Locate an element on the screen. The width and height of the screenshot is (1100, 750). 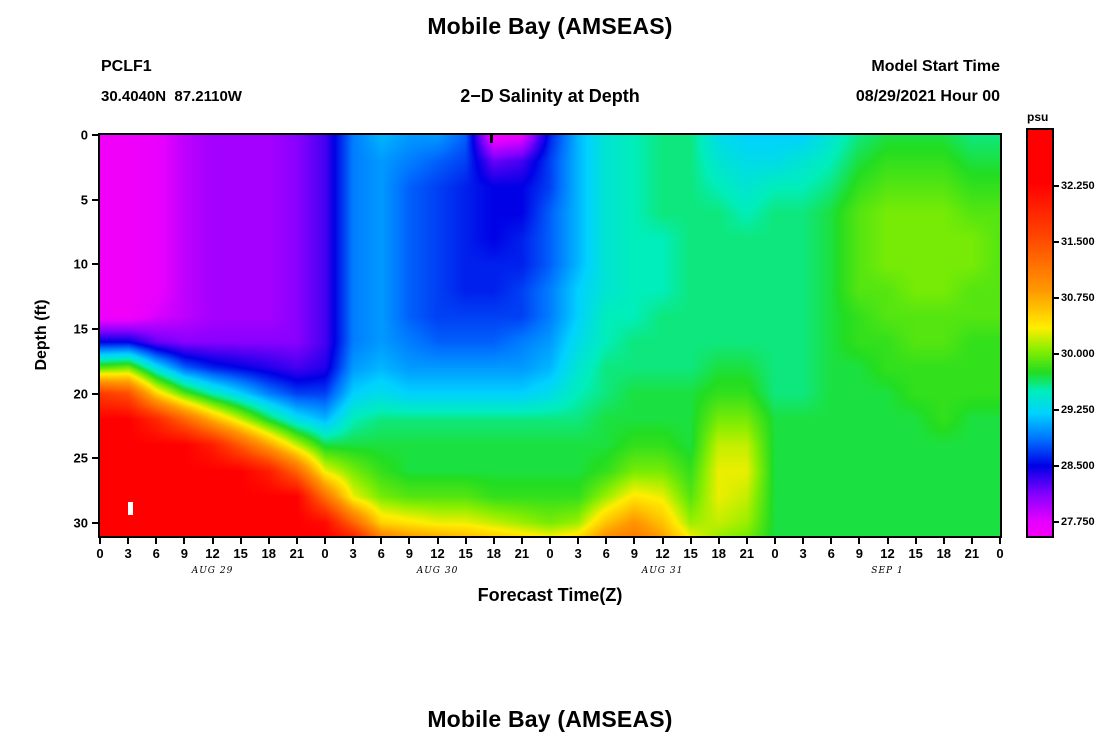
obs-marker is located at coordinates (130, 509).